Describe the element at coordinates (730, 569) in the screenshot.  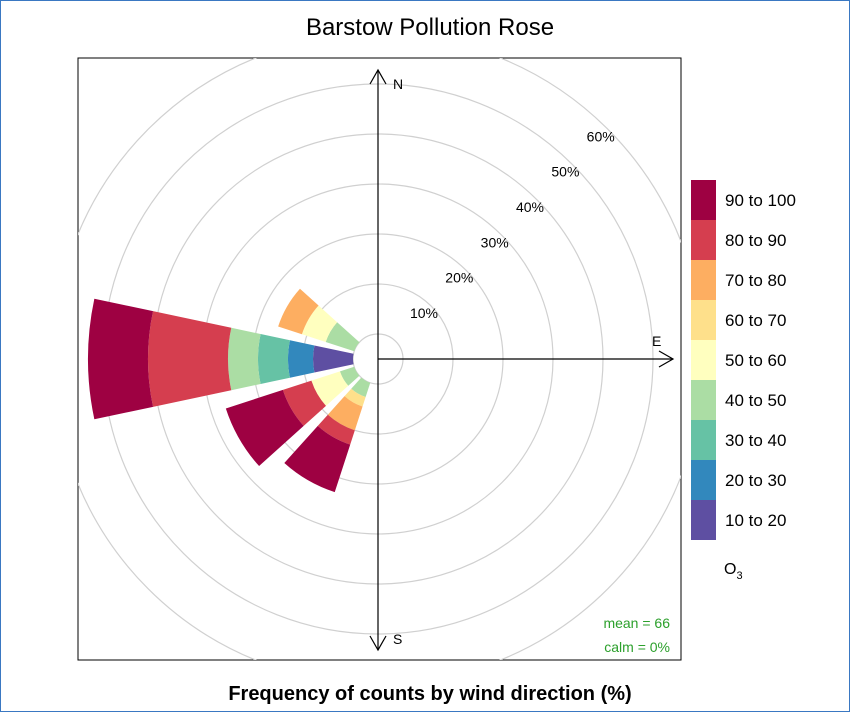
I see `legend-title-main: O` at that location.